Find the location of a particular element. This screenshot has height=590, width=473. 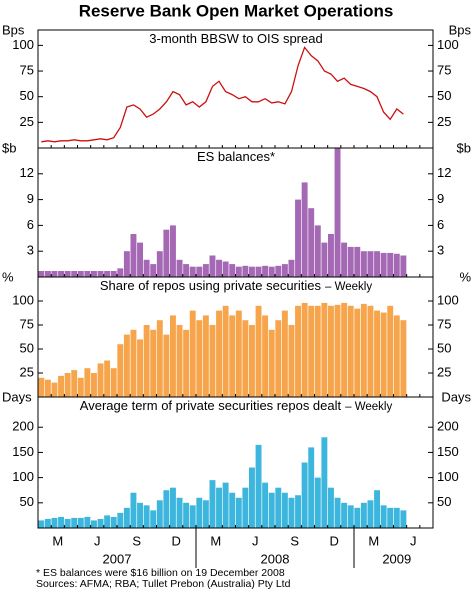

y-tick-label: 100 is located at coordinates (23, 44).